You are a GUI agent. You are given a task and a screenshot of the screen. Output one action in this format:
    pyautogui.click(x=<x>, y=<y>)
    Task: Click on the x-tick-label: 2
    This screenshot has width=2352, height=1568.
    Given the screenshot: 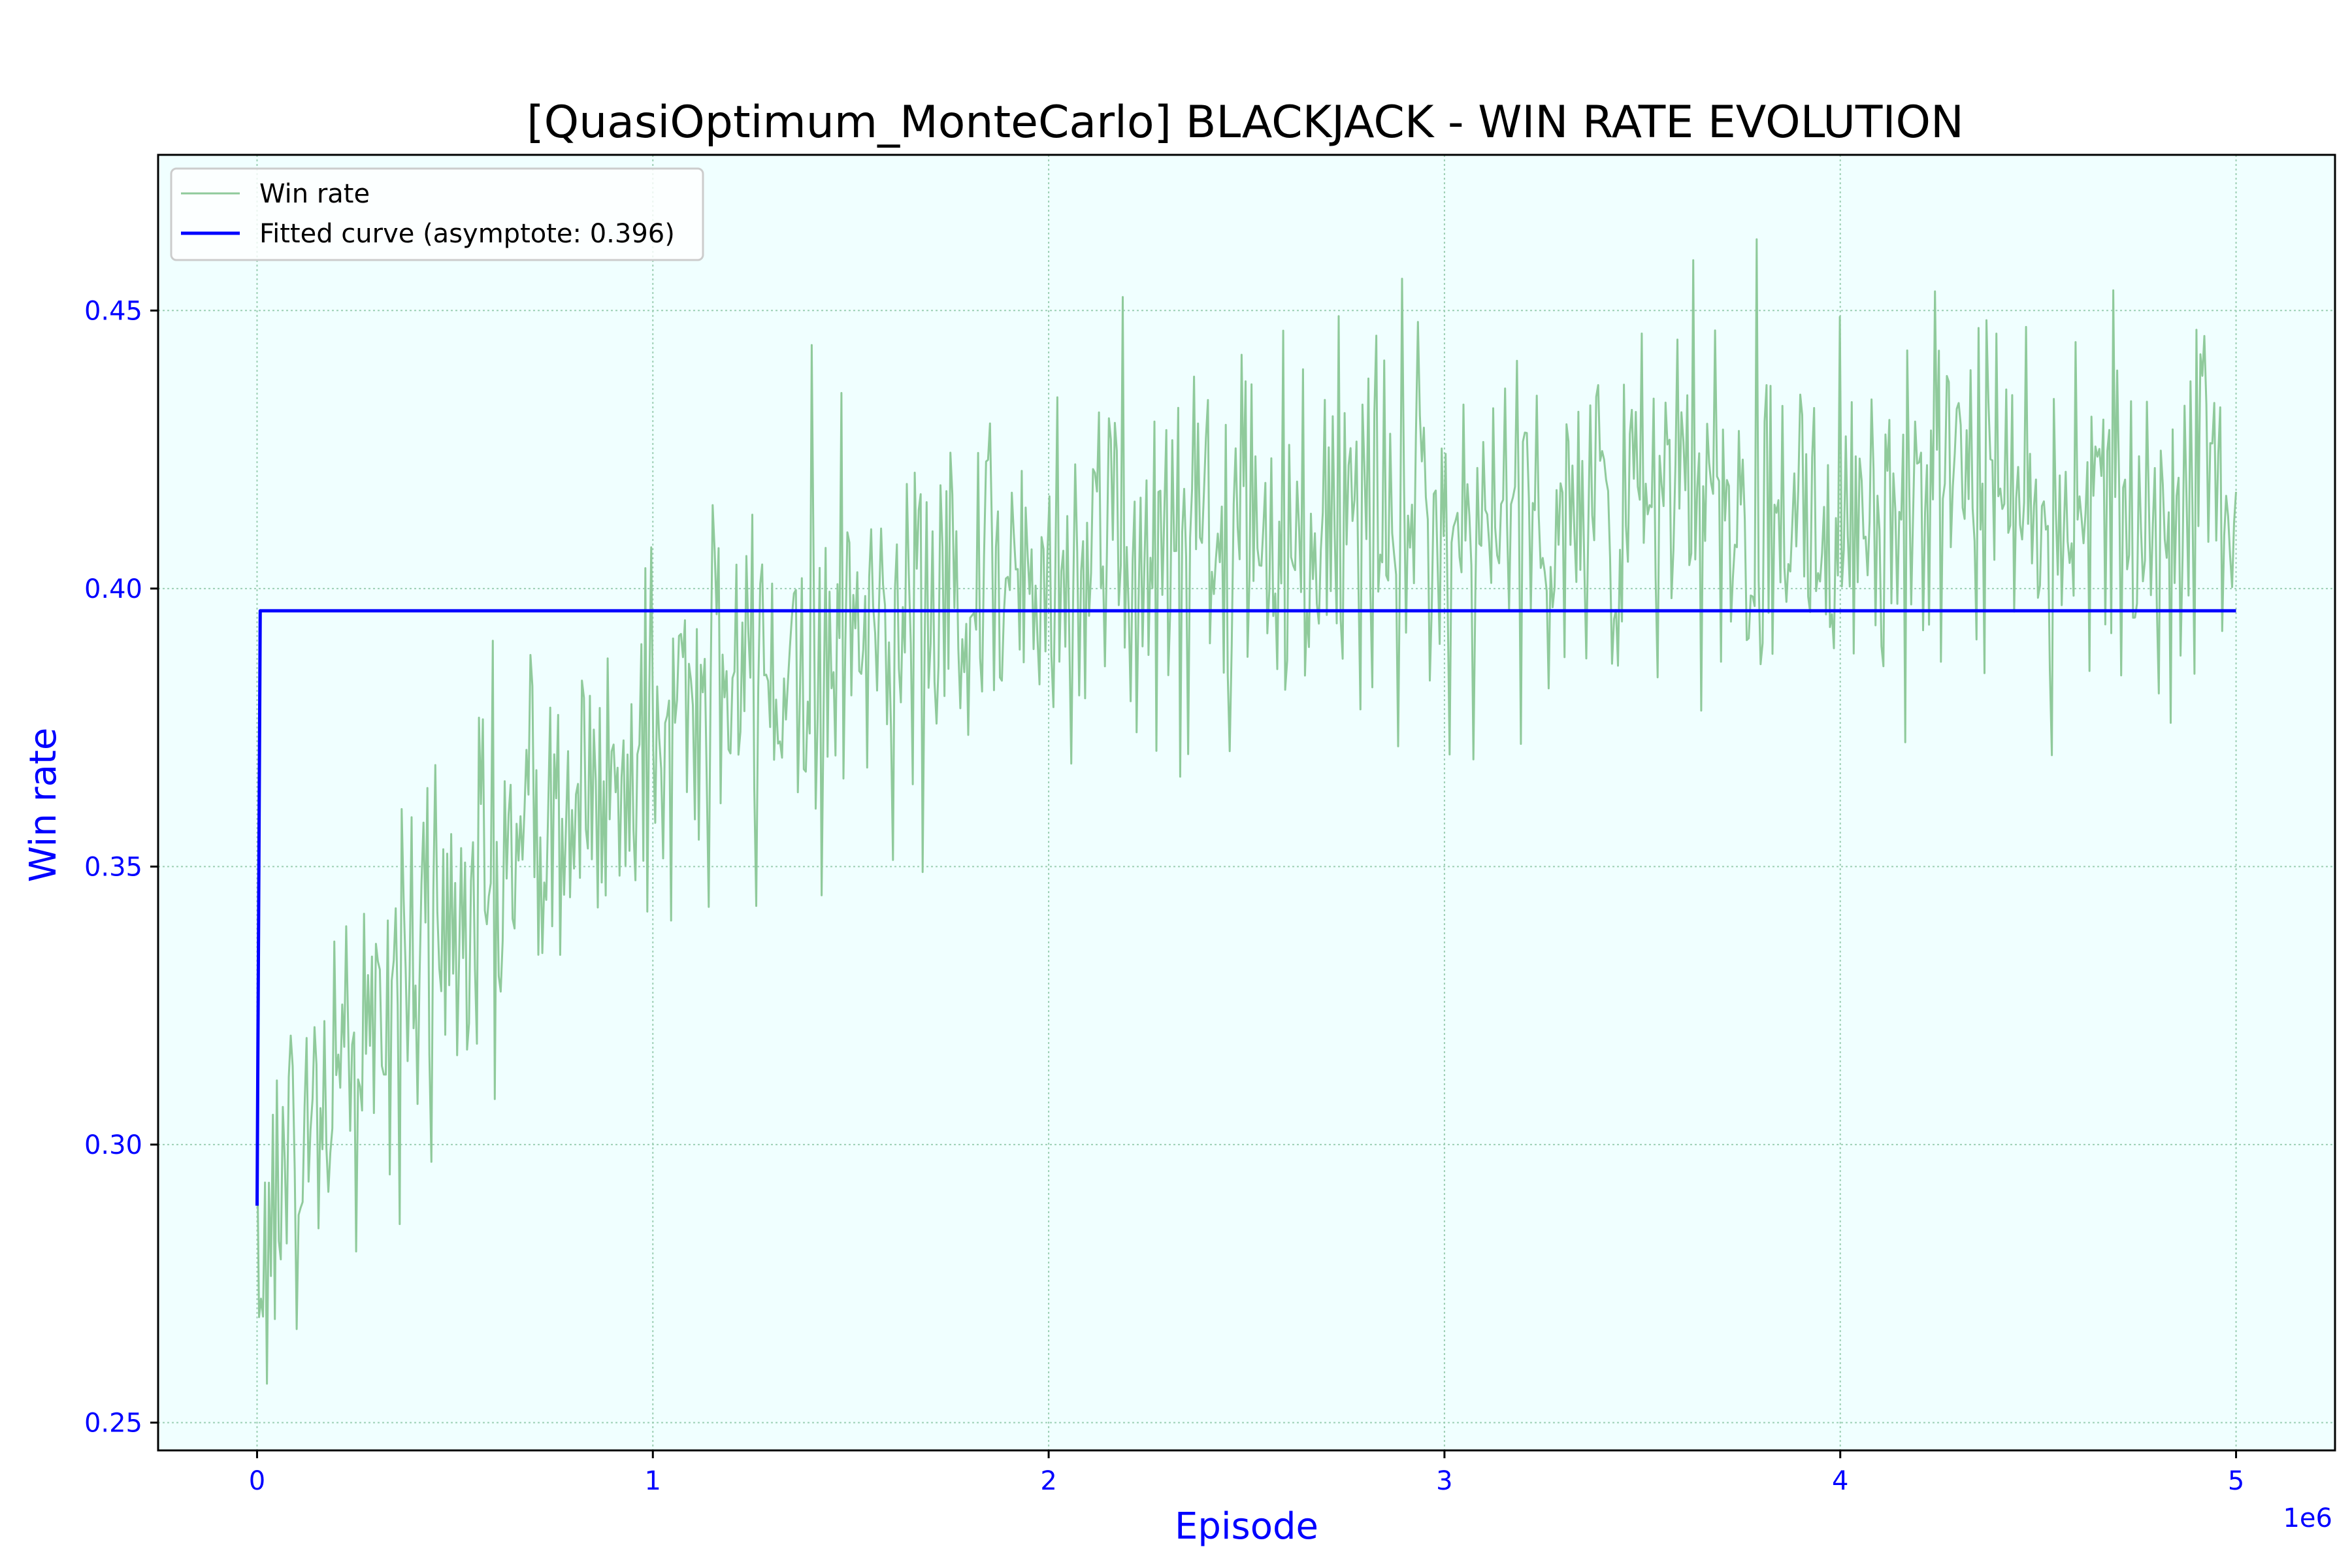 What is the action you would take?
    pyautogui.click(x=1048, y=1481)
    